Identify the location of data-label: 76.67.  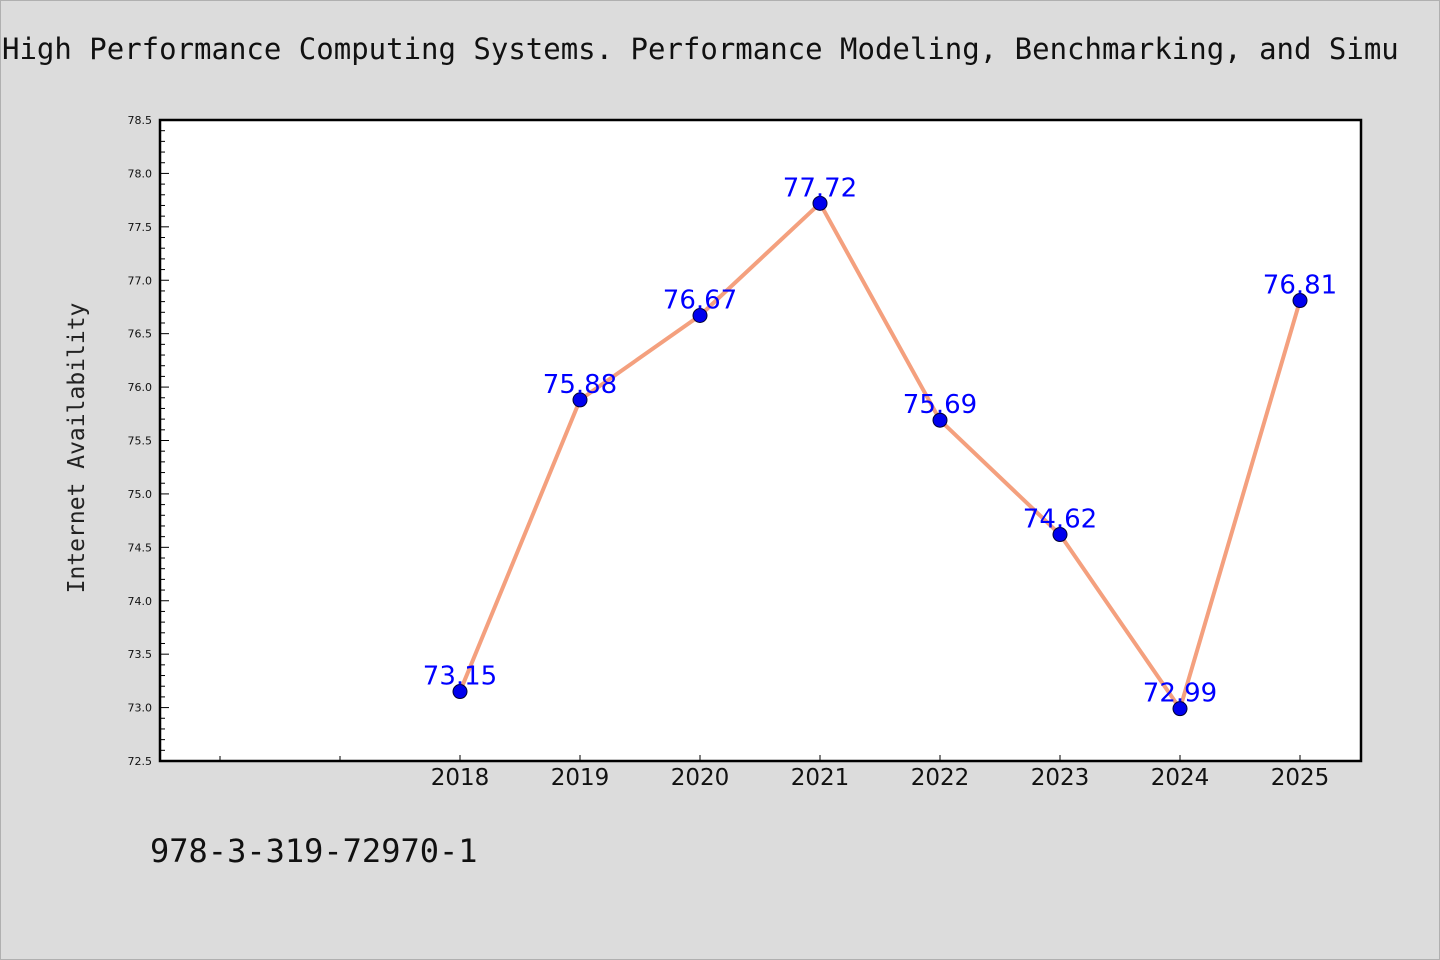
(700, 301).